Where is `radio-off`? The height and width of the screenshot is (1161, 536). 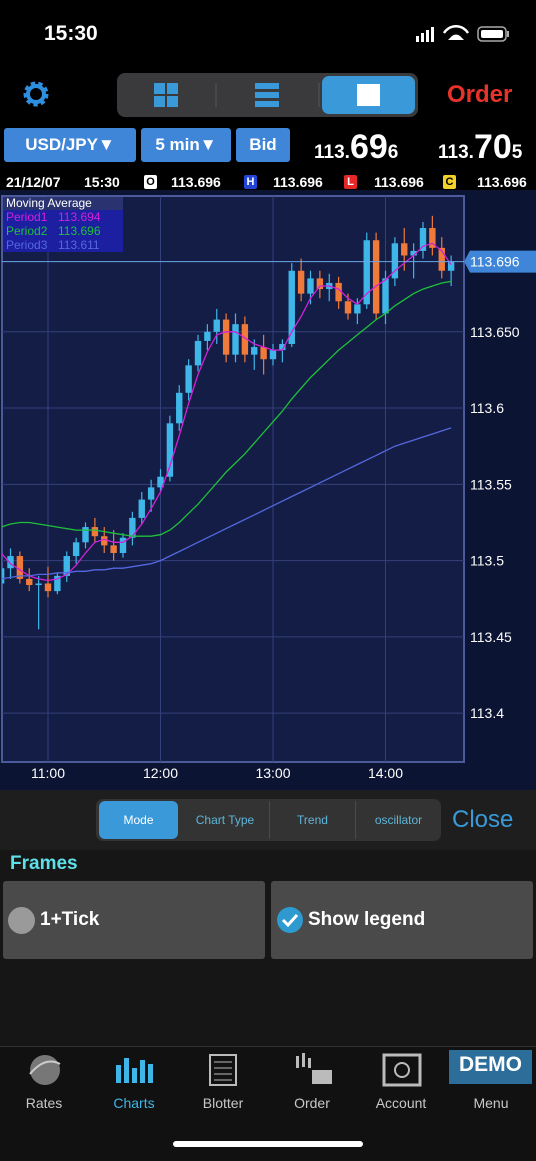
radio-off is located at coordinates (21, 920).